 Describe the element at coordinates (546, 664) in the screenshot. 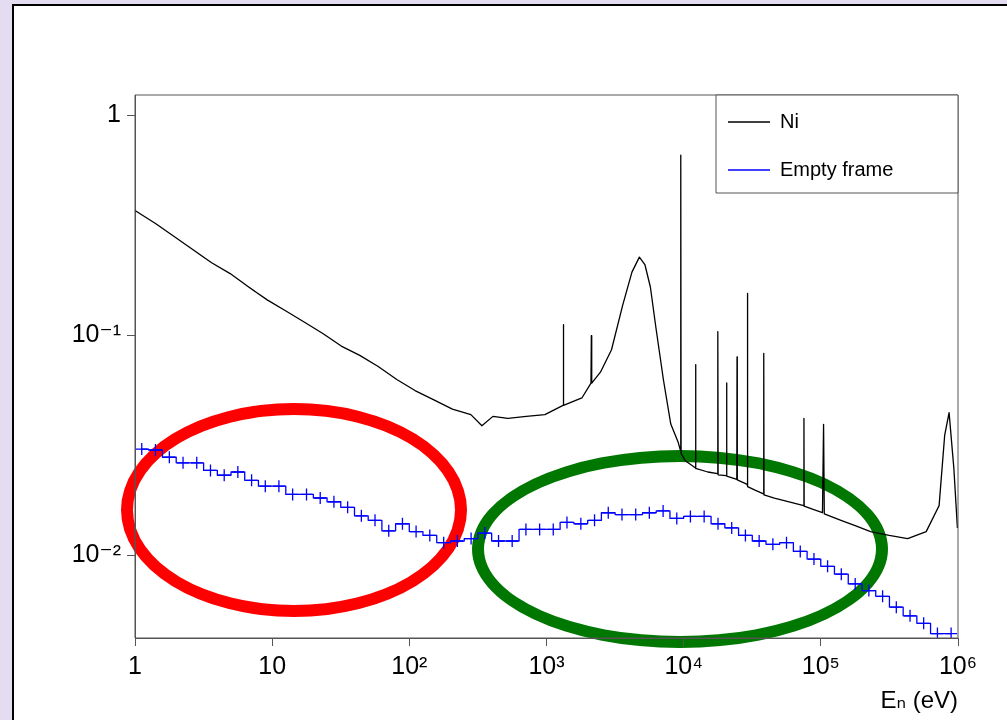

I see `x-tick-label: 10³` at that location.